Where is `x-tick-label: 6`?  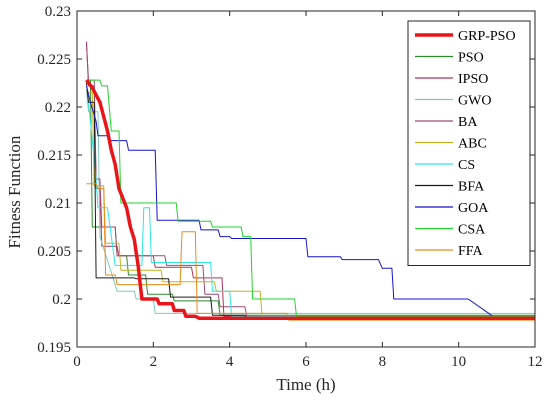
x-tick-label: 6 is located at coordinates (306, 362).